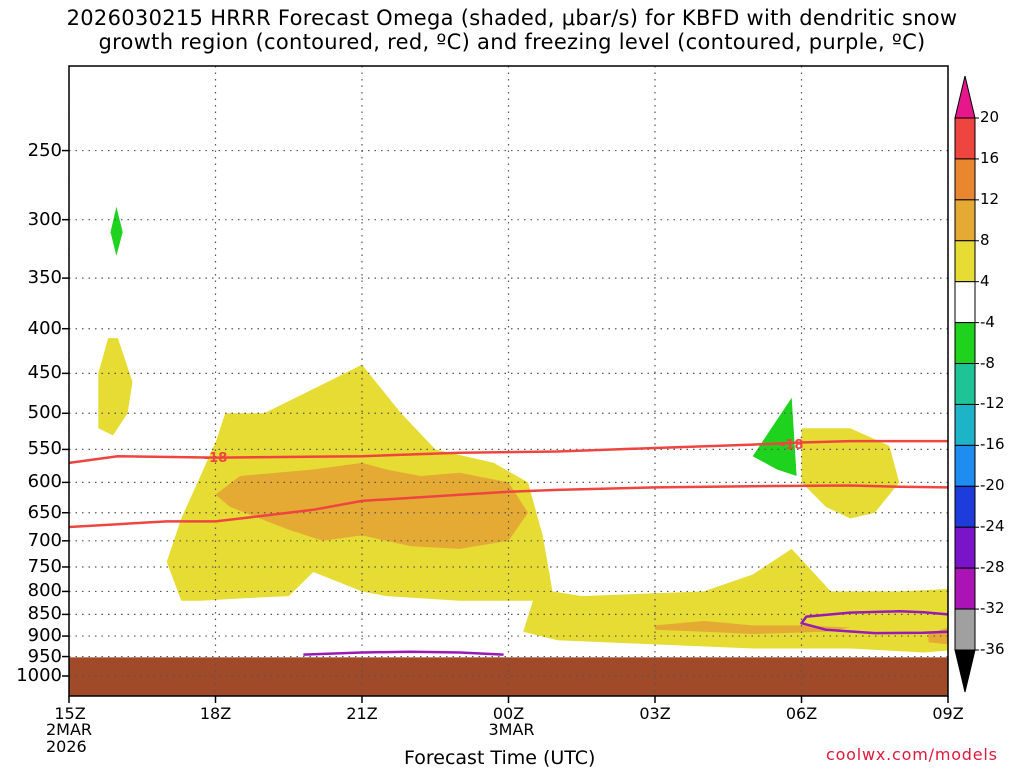  What do you see at coordinates (992, 444) in the screenshot?
I see `colorbar-label: -16` at bounding box center [992, 444].